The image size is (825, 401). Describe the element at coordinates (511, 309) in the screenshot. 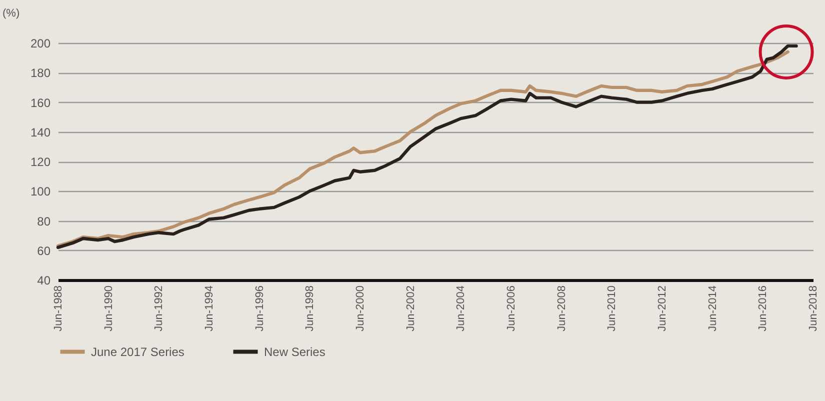

I see `x-tick-label: Jun-2006` at that location.